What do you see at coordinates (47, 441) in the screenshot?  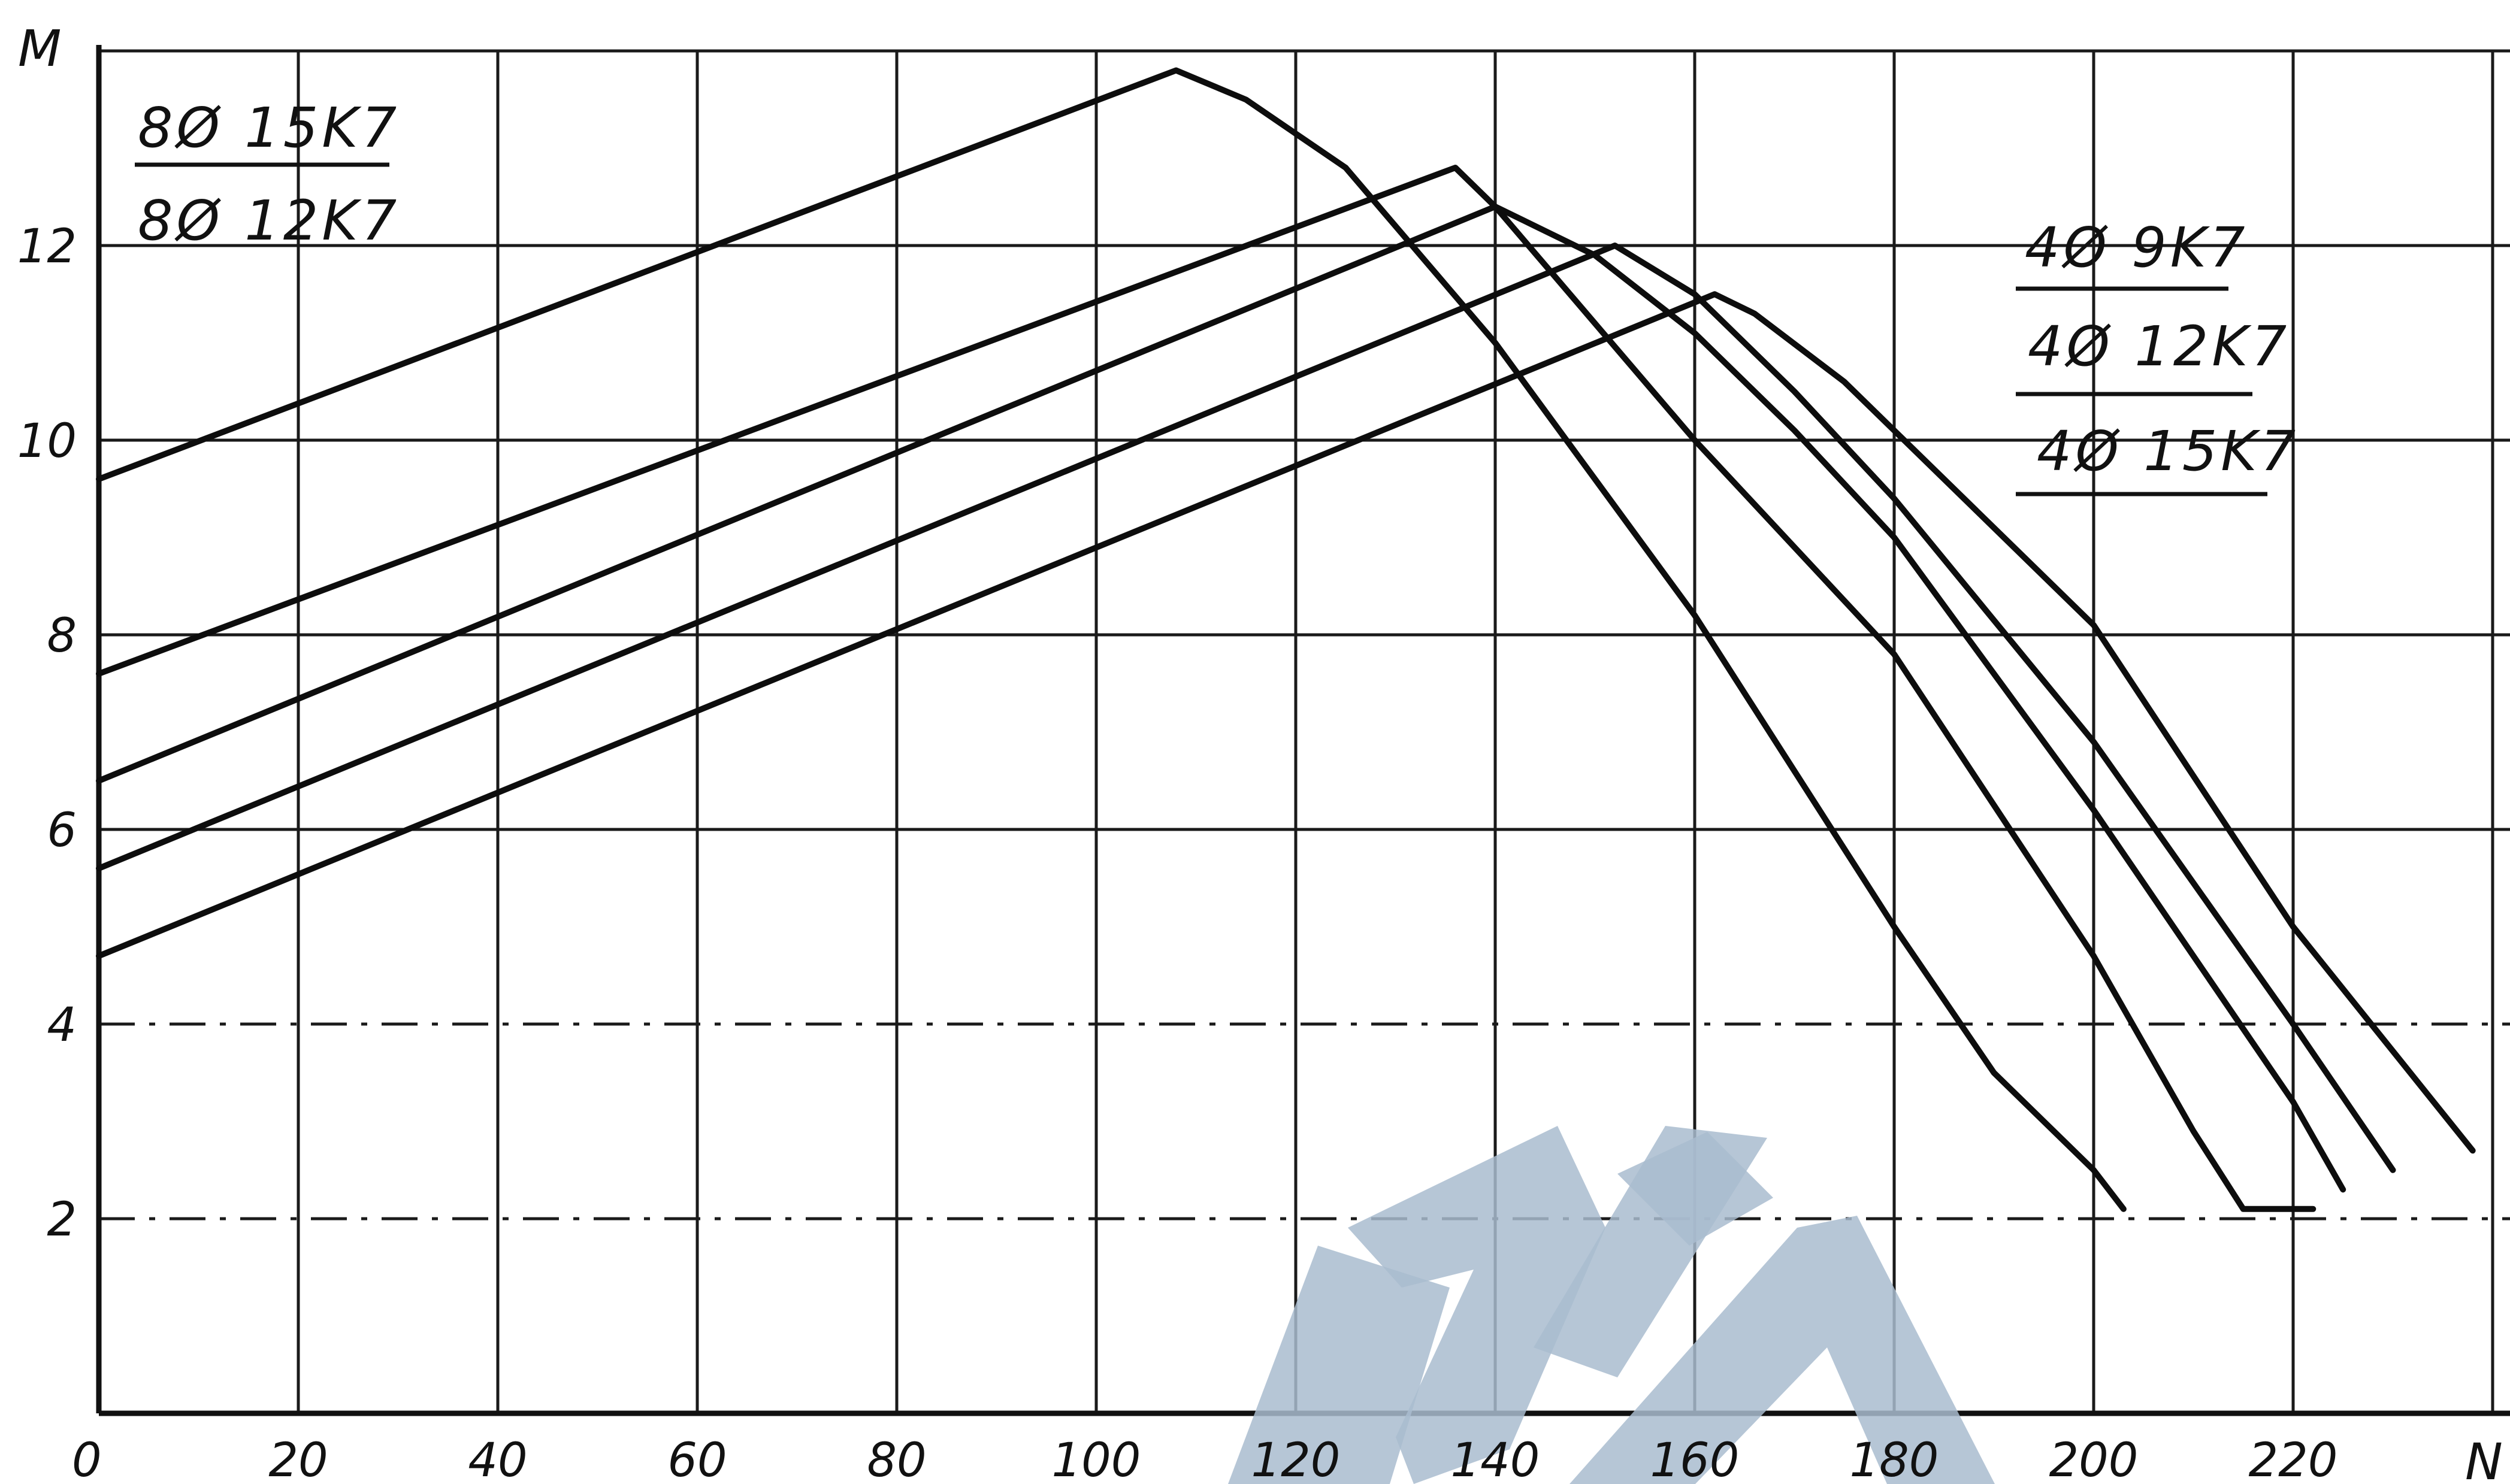 I see `y-tick-label: 10` at bounding box center [47, 441].